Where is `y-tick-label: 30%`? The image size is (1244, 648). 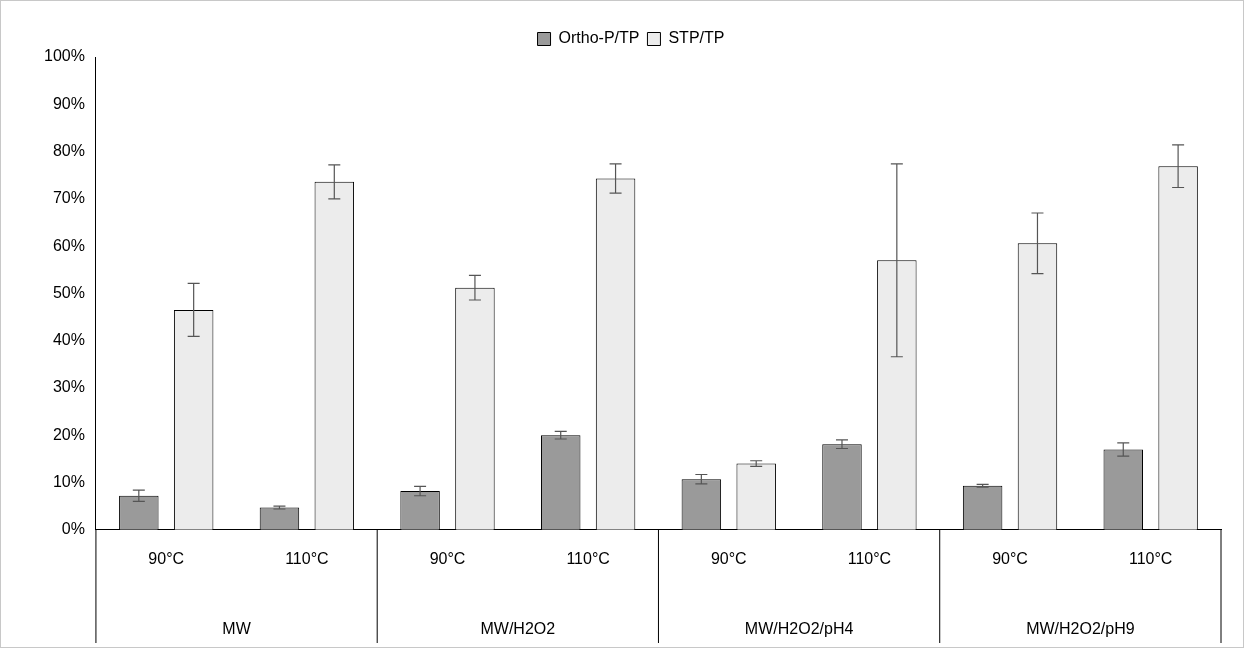 y-tick-label: 30% is located at coordinates (68, 387).